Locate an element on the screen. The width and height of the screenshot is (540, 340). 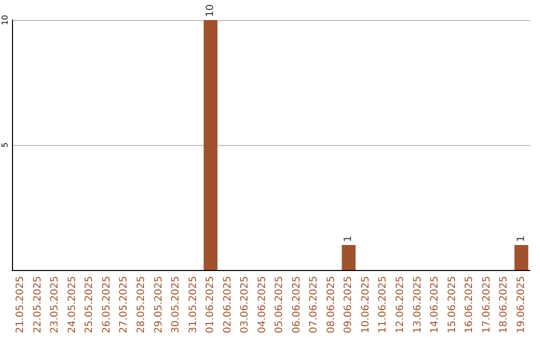
x-tick-label: 23.05.2025 is located at coordinates (55, 305).